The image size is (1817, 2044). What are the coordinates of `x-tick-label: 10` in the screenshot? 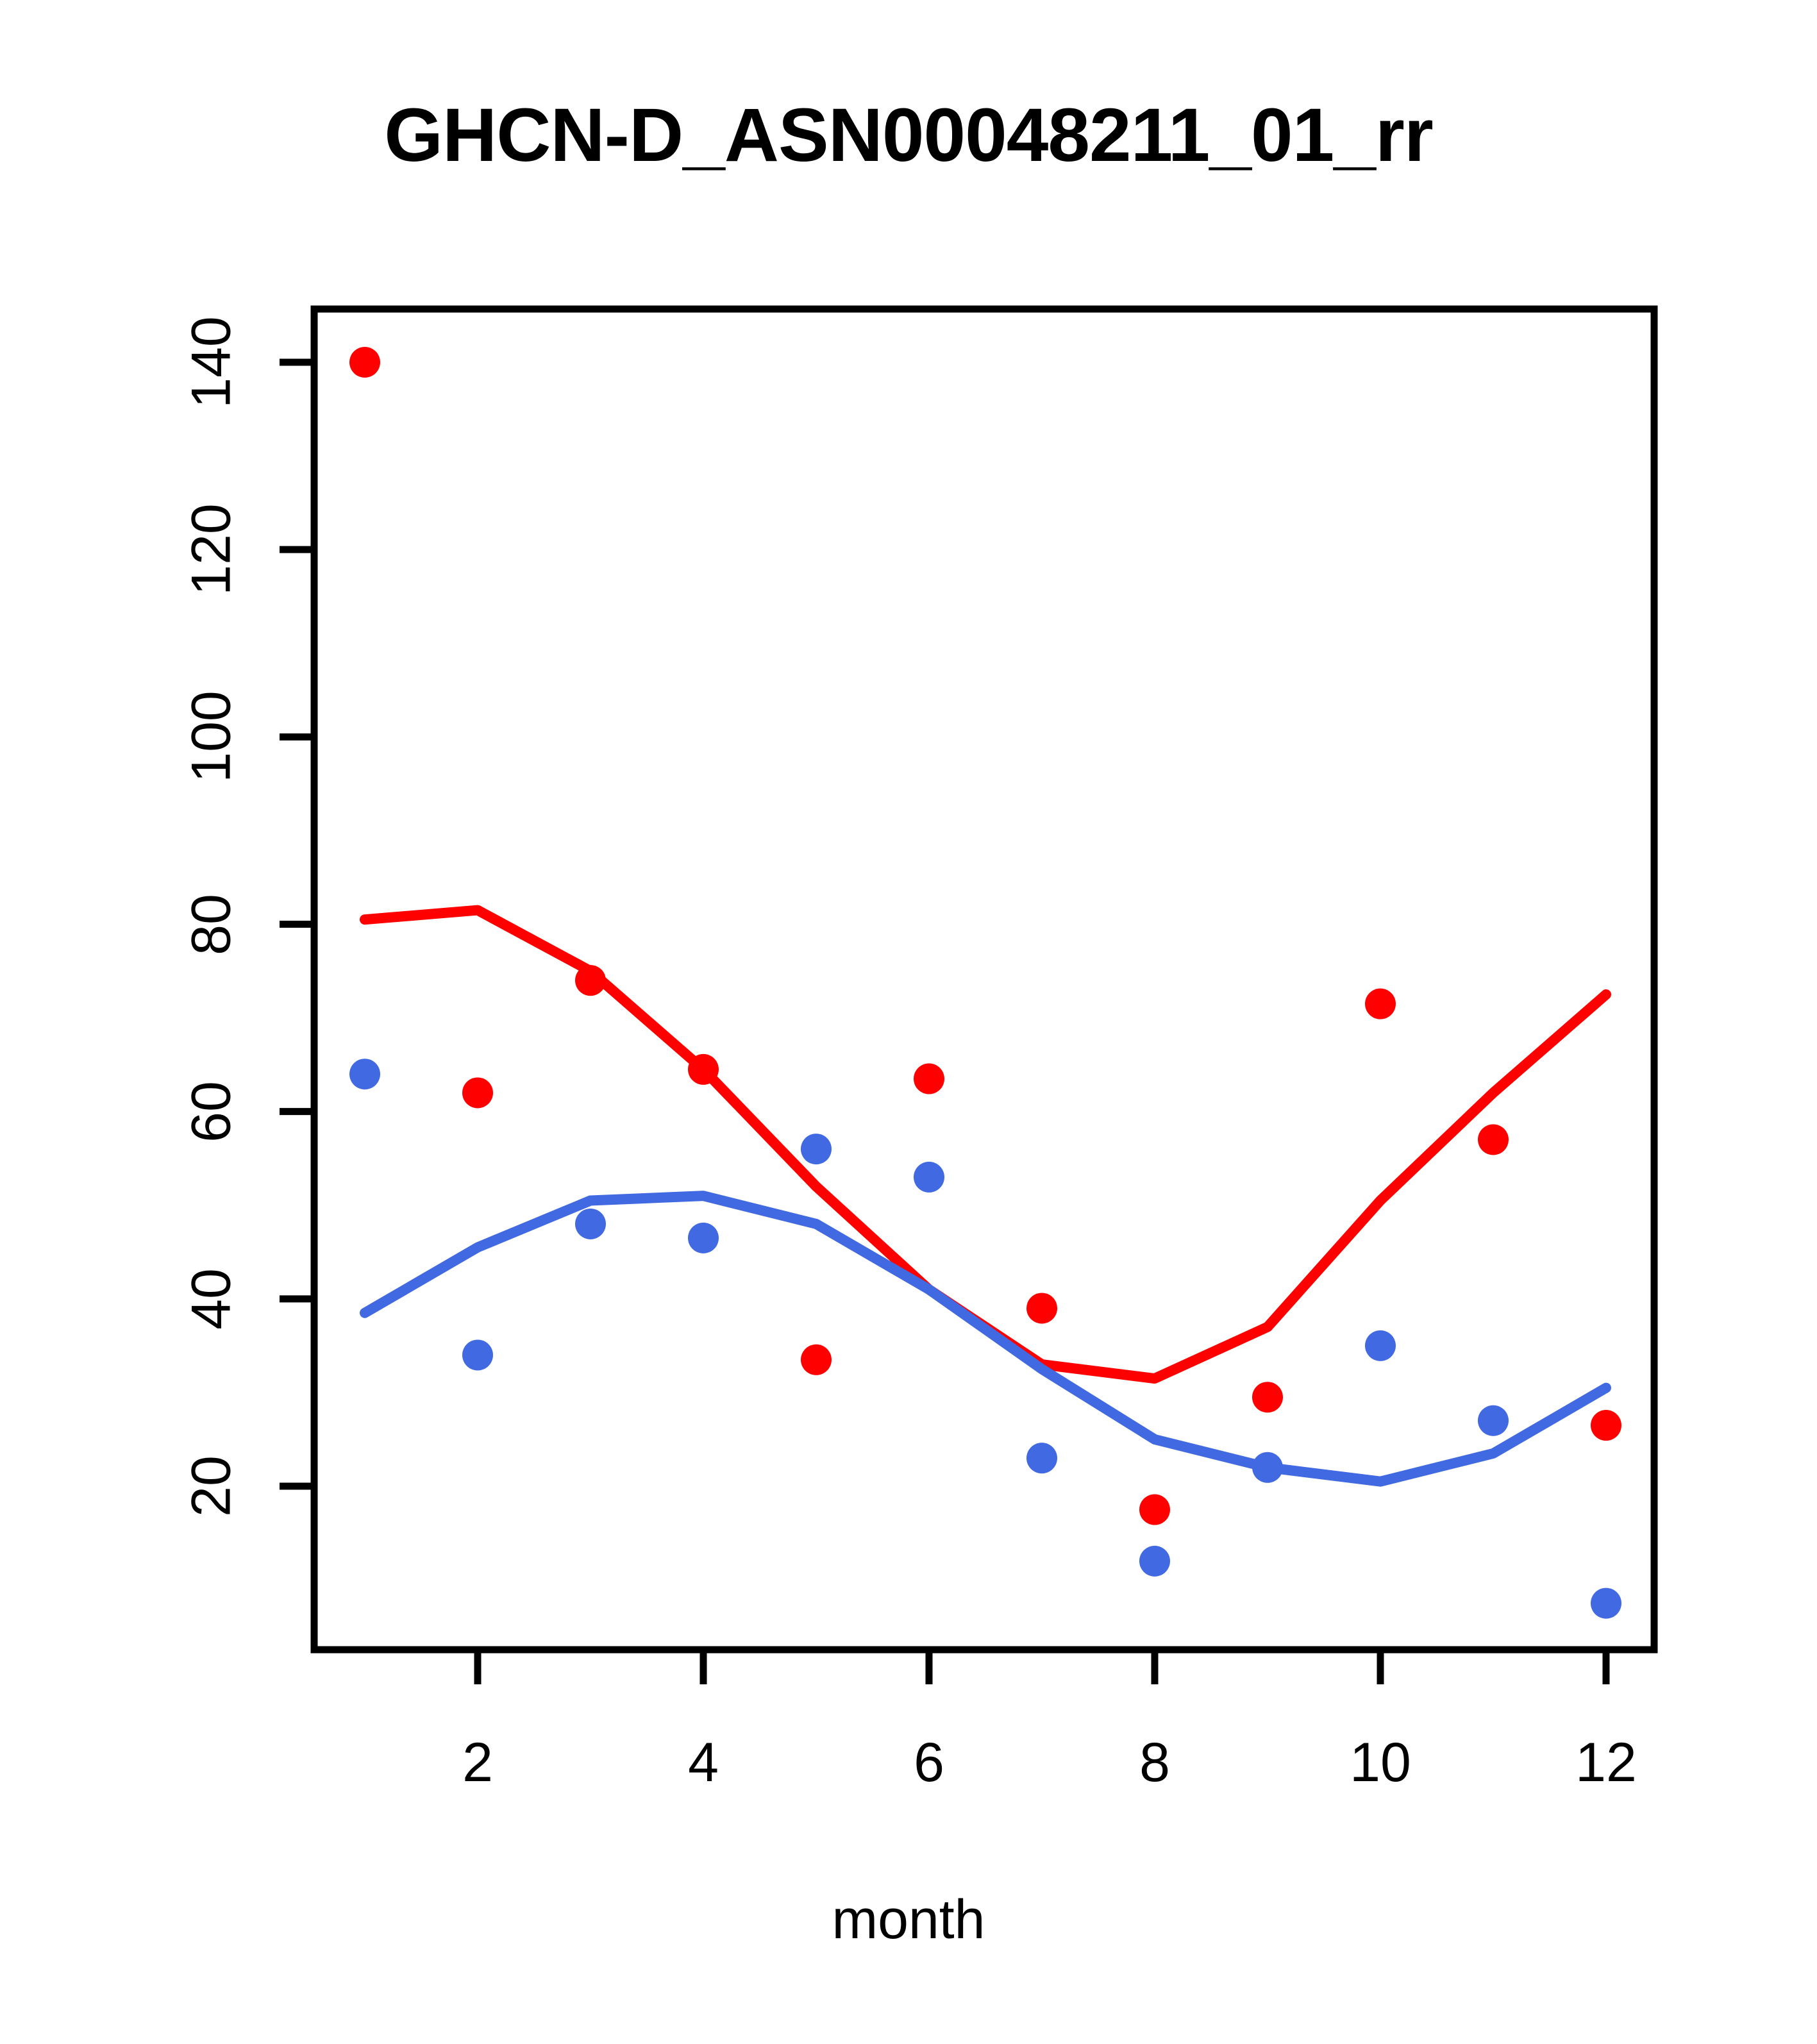 It's located at (1381, 1763).